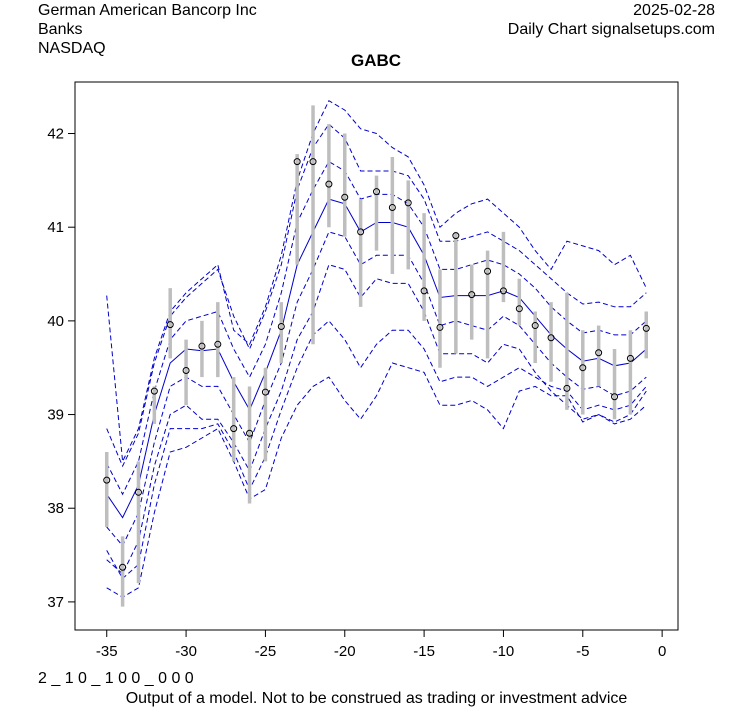  Describe the element at coordinates (61, 368) in the screenshot. I see `y-axis: 37 38 39 40 41 42` at that location.